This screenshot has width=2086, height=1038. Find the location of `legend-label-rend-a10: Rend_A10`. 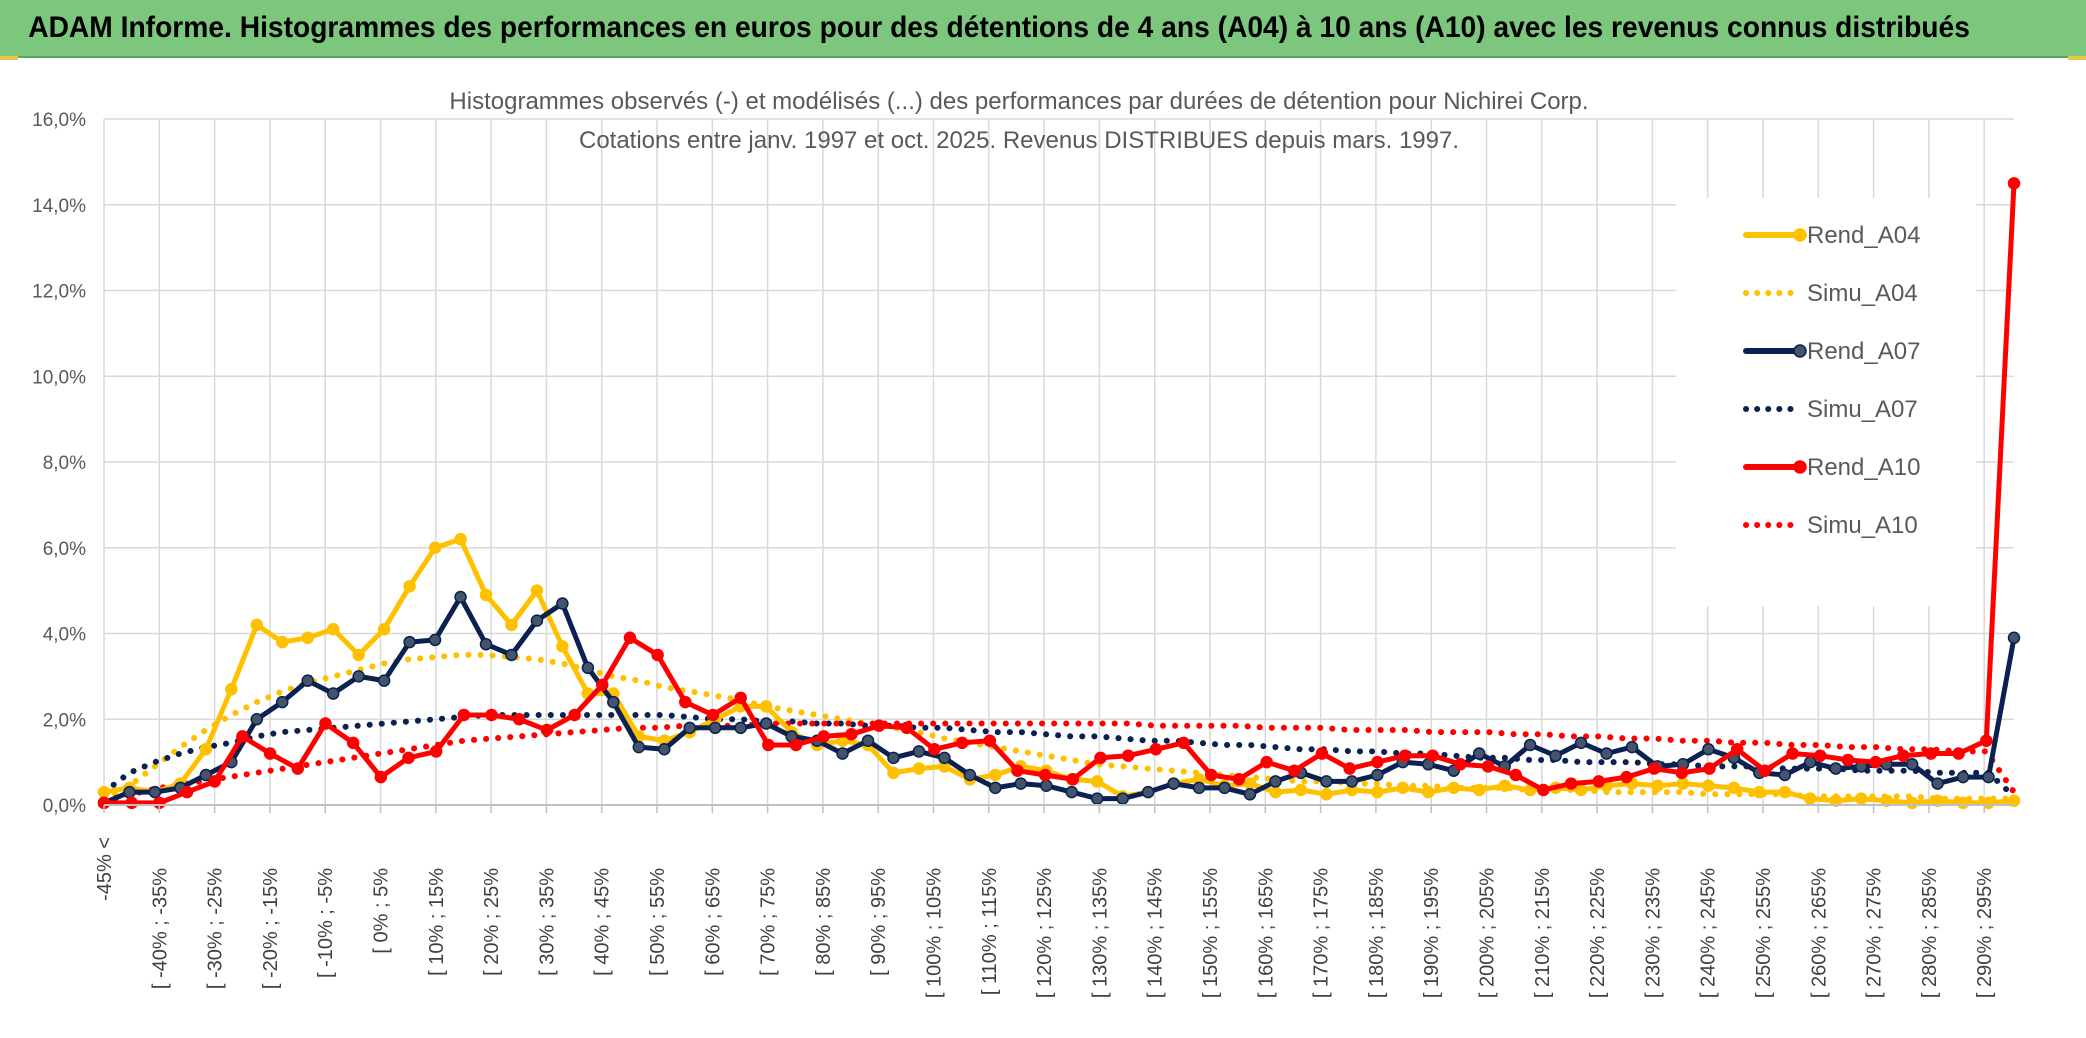

legend-label-rend-a10: Rend_A10 is located at coordinates (1863, 467).